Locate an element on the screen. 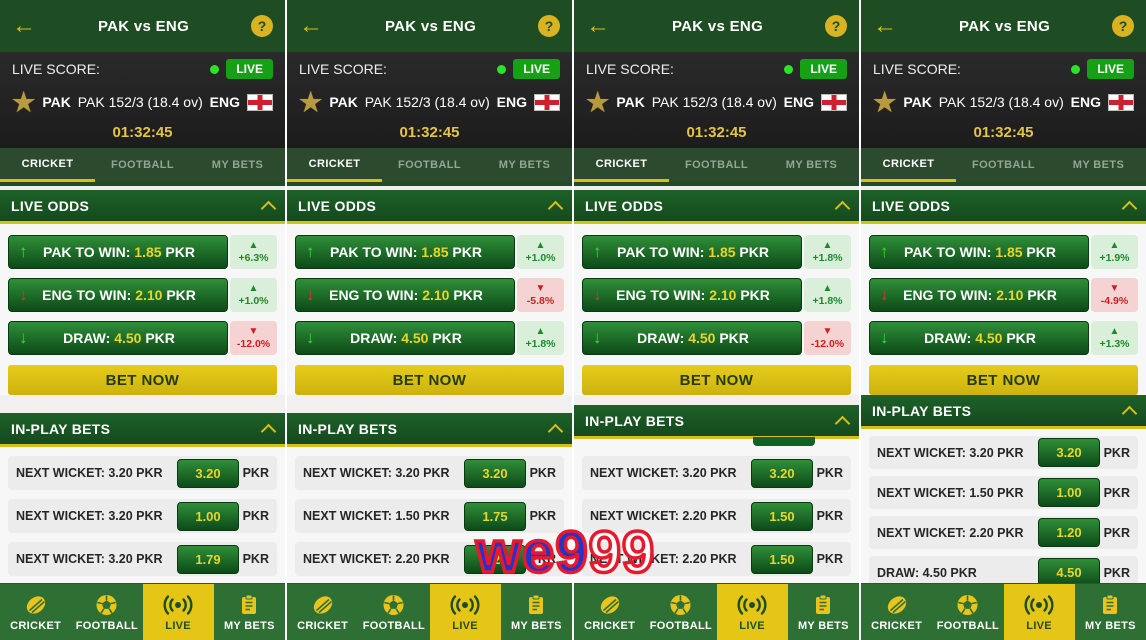  nav-label: LIVE is located at coordinates (752, 625).